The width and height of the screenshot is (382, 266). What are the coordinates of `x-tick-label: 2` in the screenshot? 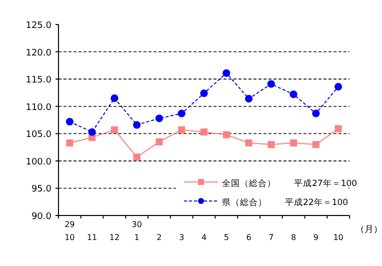 It's located at (159, 237).